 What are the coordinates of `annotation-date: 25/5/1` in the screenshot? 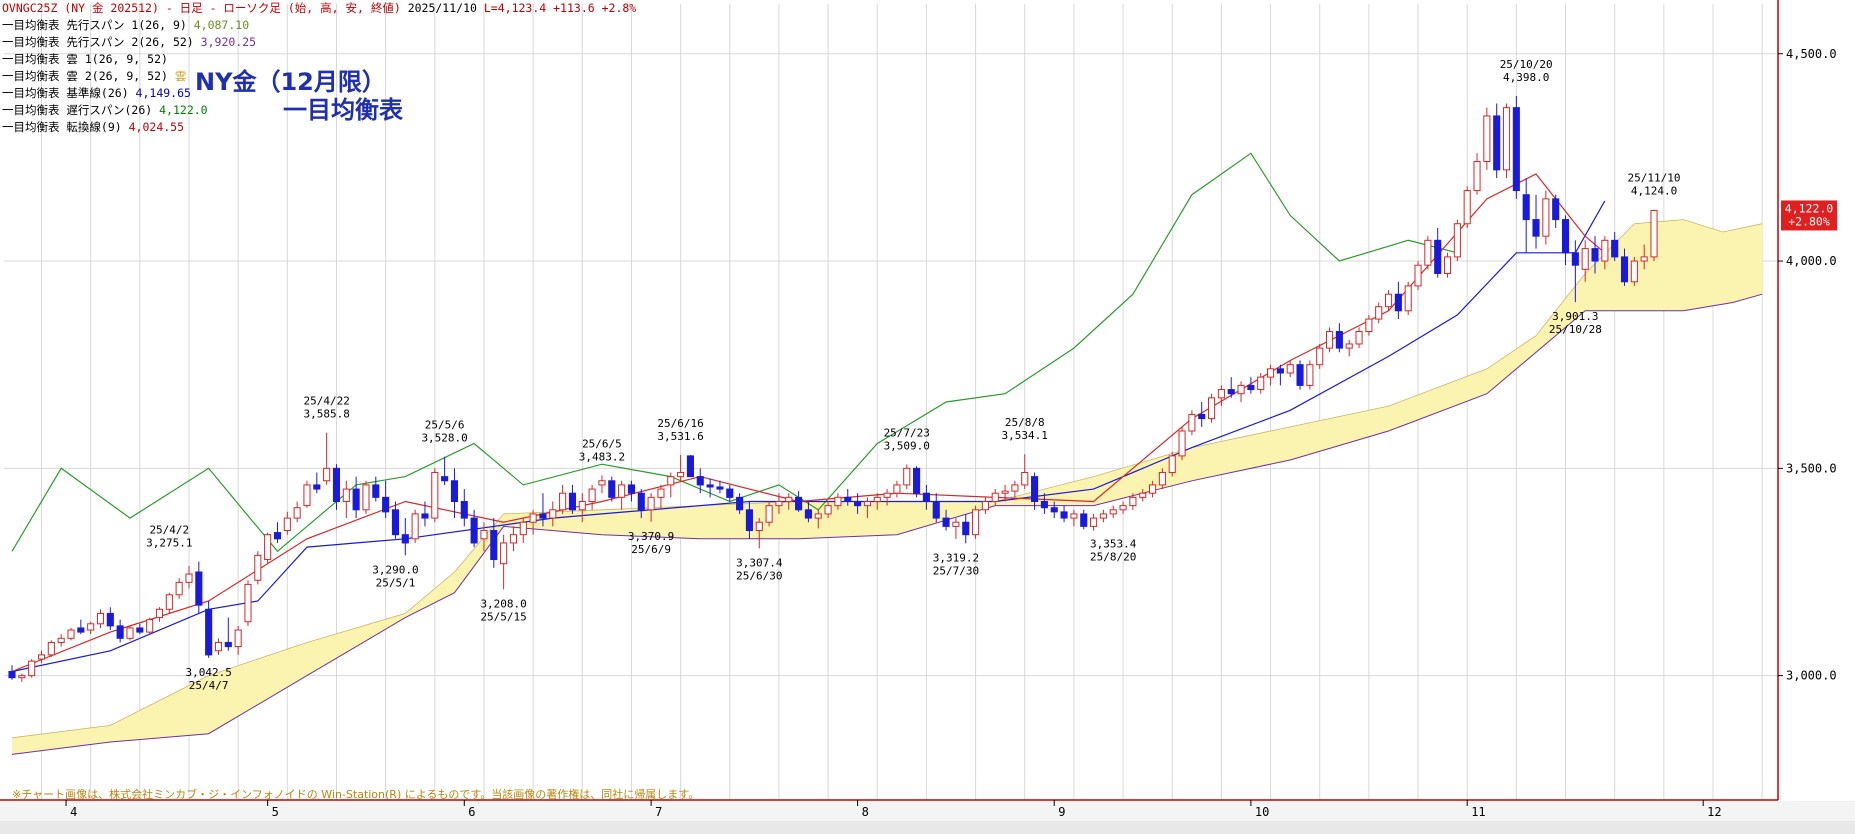 It's located at (396, 582).